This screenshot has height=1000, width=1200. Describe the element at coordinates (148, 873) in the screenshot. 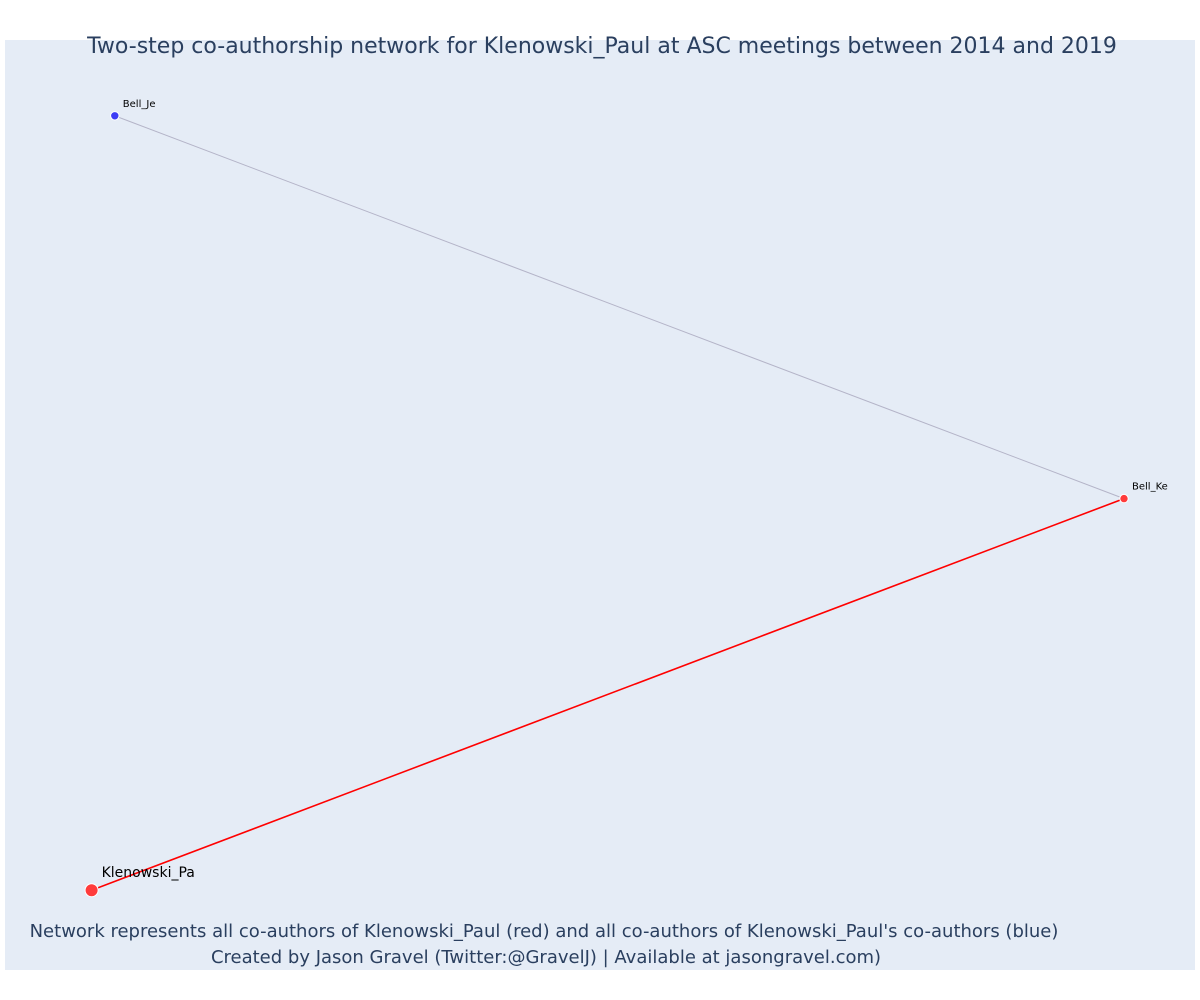

I see `node-label-klenowski-paul: Klenowski_Pa` at that location.